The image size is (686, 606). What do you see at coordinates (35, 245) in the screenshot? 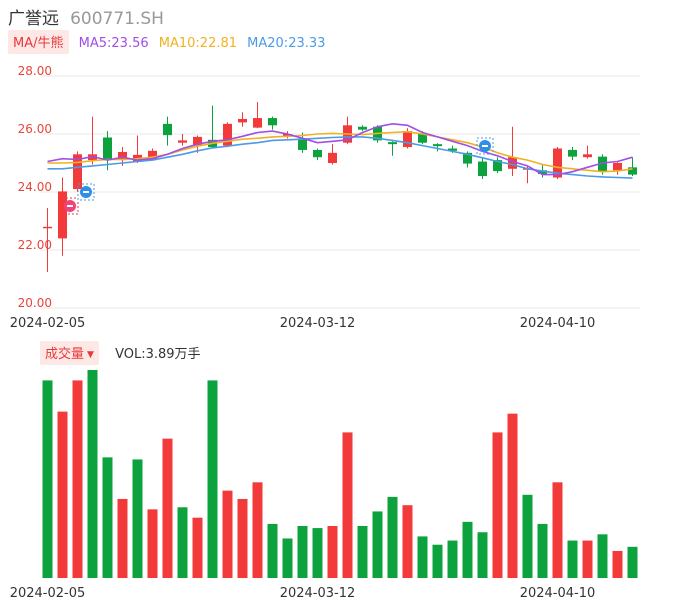
I see `price-tick-label: 22.00` at bounding box center [35, 245].